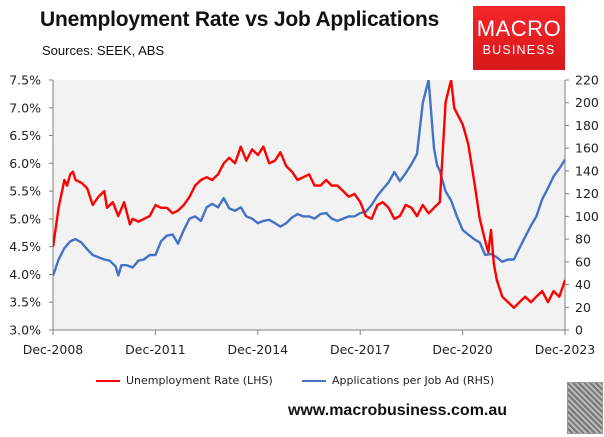 This screenshot has height=437, width=604. Describe the element at coordinates (25, 80) in the screenshot. I see `left-axis-tick-label: 7.5%` at that location.